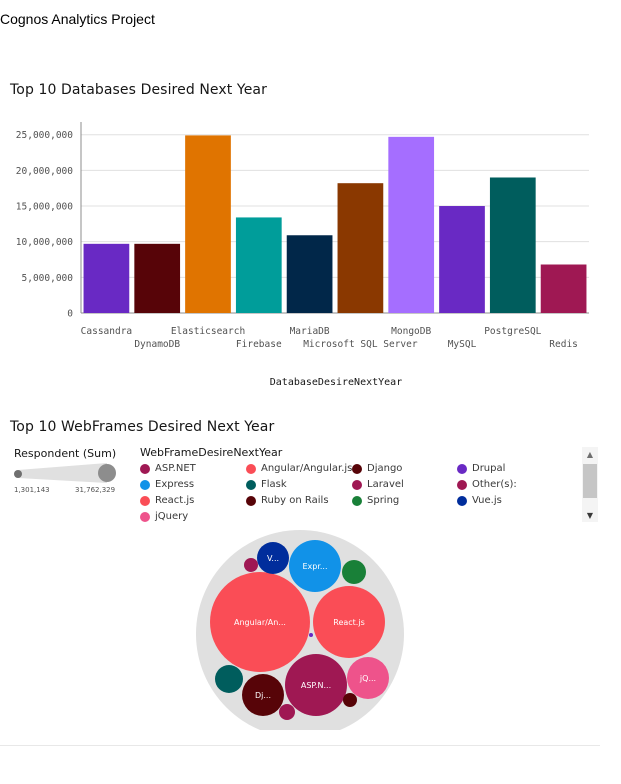 This screenshot has width=621, height=784. What do you see at coordinates (229, 679) in the screenshot?
I see `bubble-flask` at bounding box center [229, 679].